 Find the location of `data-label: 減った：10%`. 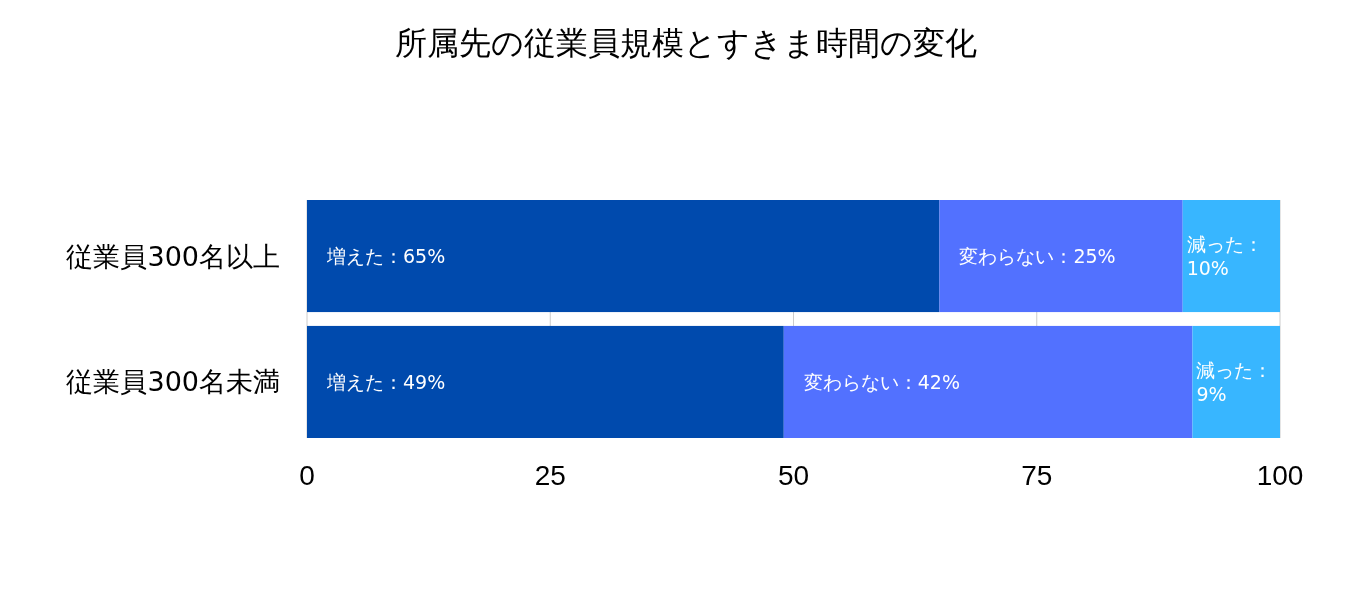

data-label: 減った：10% is located at coordinates (1224, 256).